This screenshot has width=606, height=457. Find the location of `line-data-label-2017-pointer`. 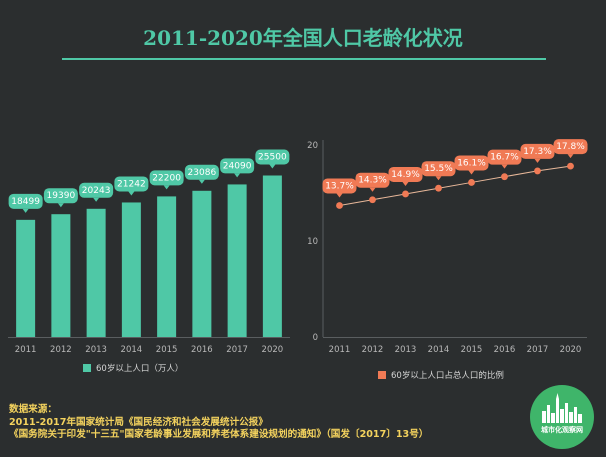

line-data-label-2017-pointer is located at coordinates (537, 160).